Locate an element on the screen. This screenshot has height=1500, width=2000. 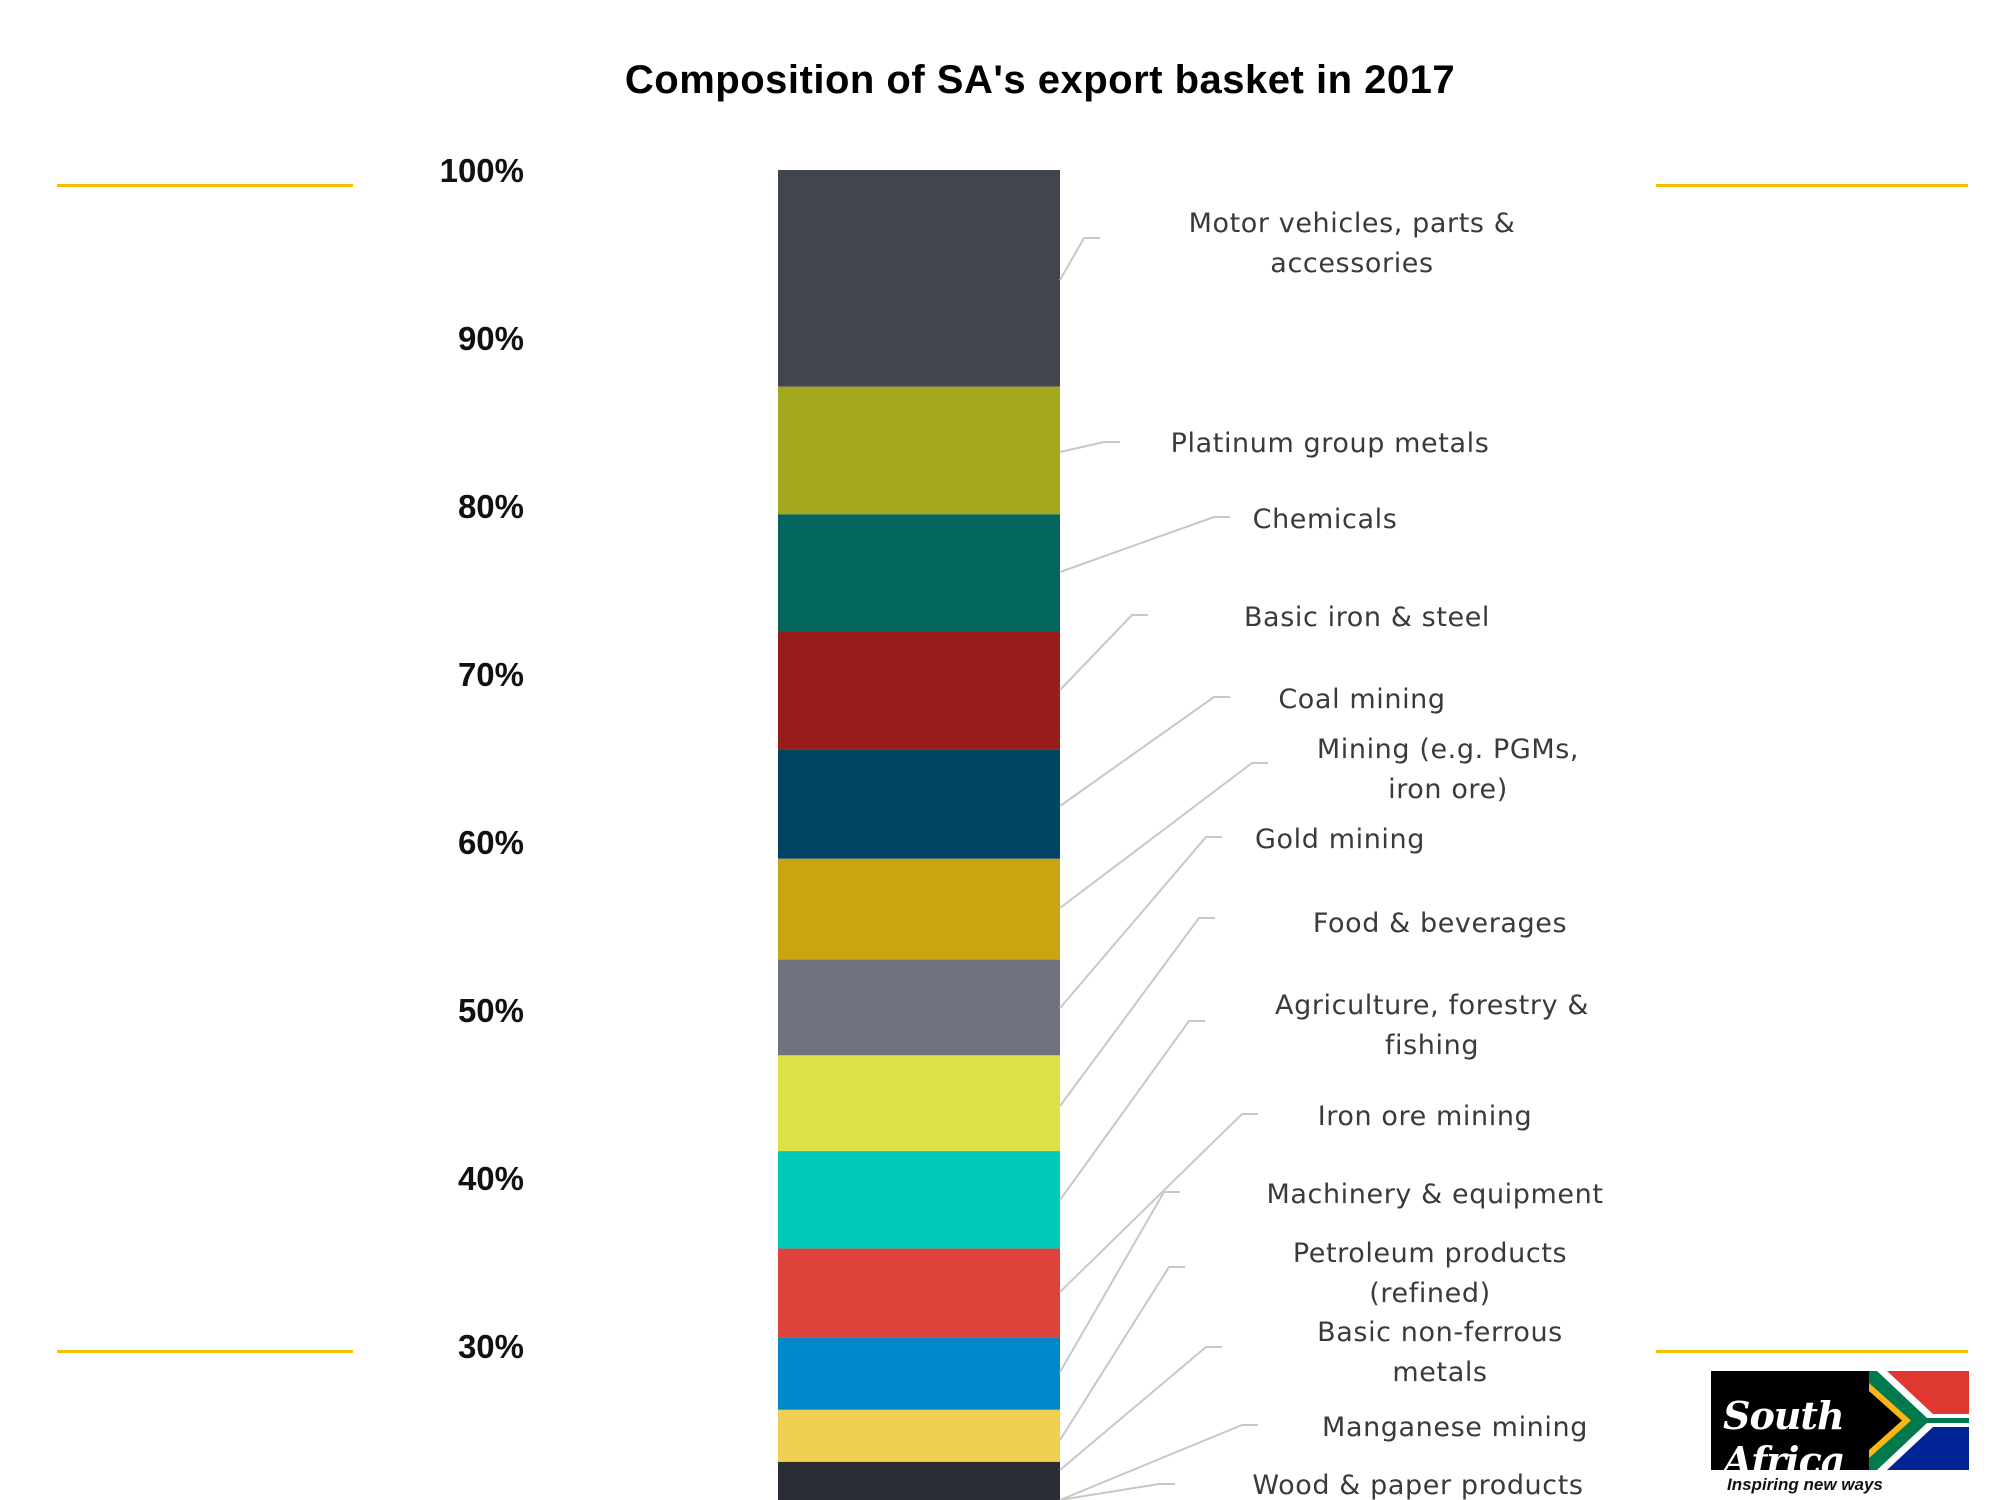
segment-label: Chemicals is located at coordinates (1325, 519).